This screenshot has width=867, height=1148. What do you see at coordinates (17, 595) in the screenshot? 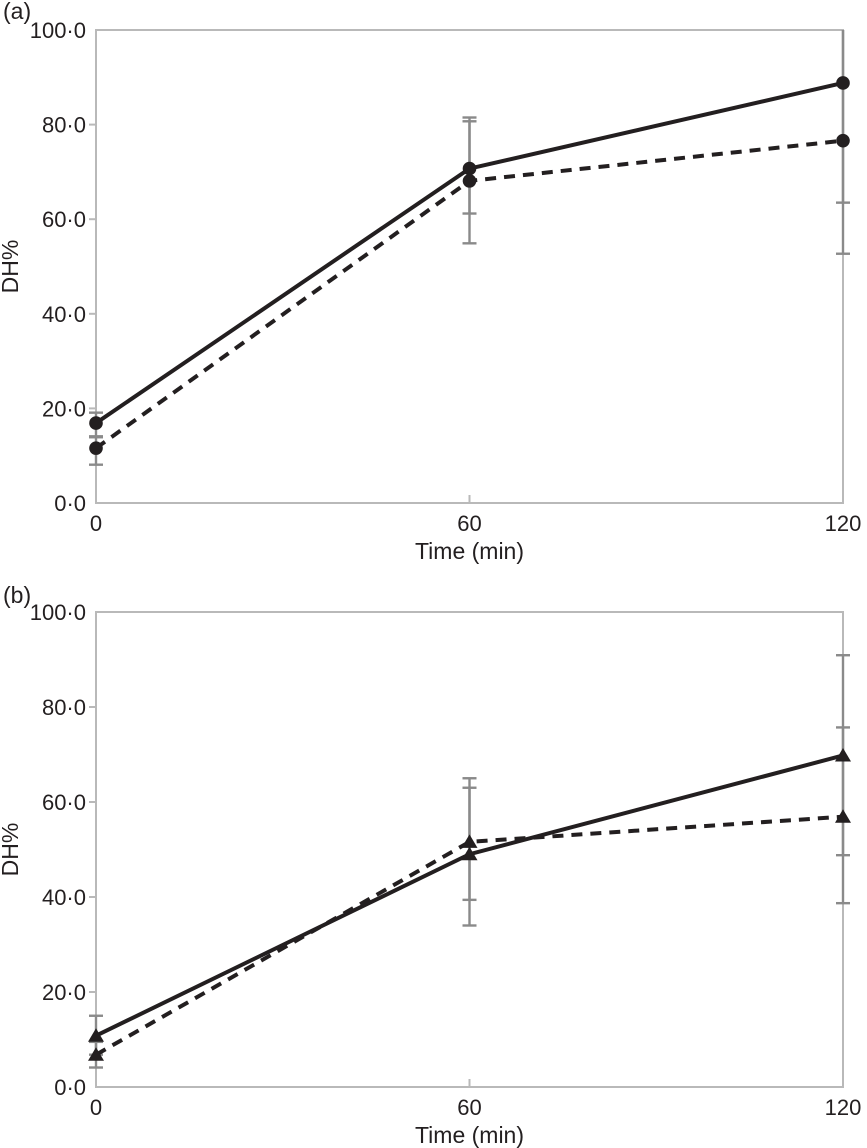
I see `panel-label-b: (b)` at bounding box center [17, 595].